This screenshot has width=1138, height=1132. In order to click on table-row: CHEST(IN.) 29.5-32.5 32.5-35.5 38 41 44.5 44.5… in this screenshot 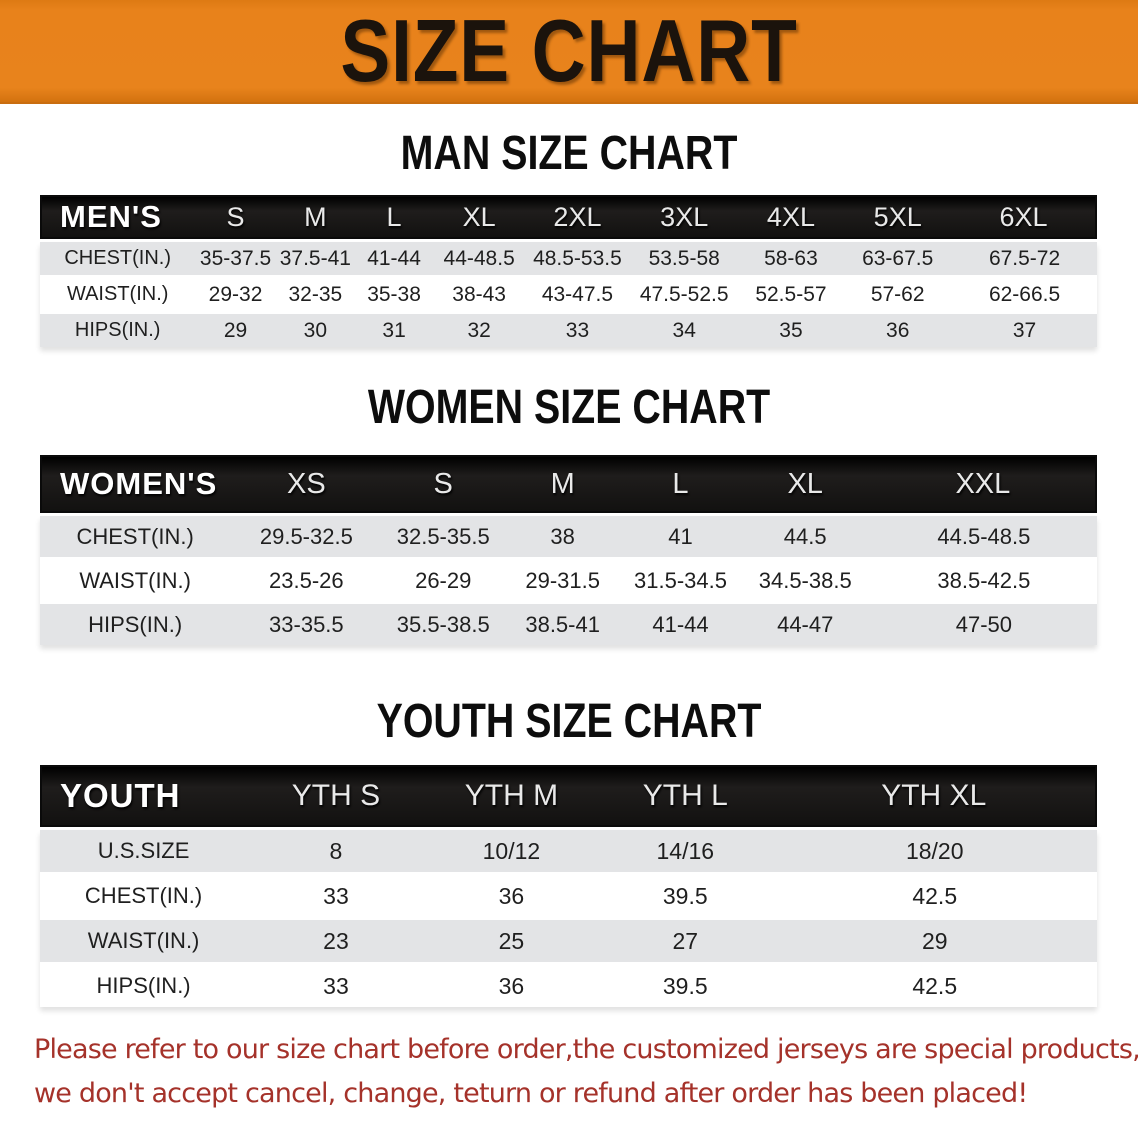, I will do `click(568, 536)`.